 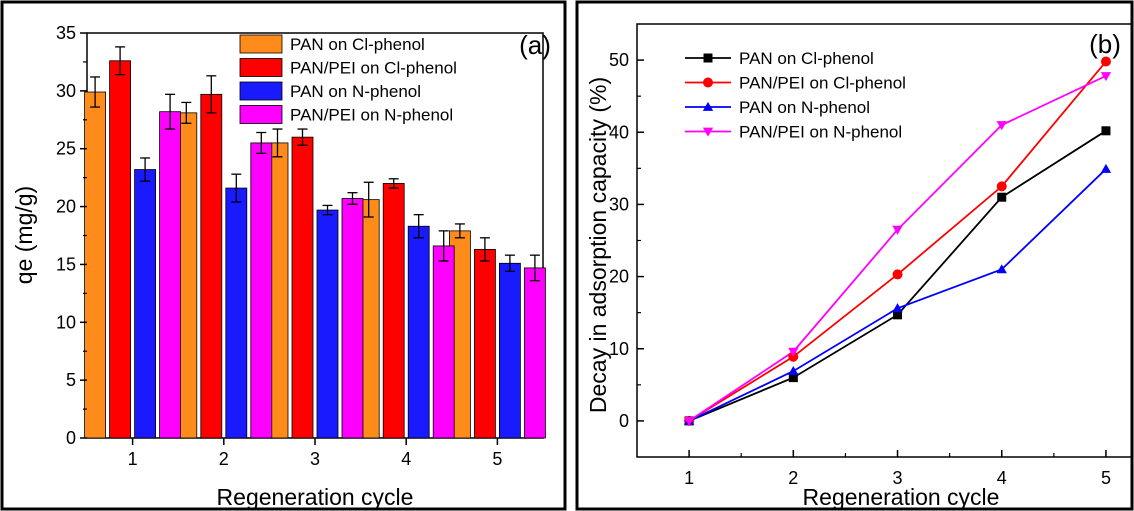 What do you see at coordinates (66, 264) in the screenshot?
I see `y-tick-label: 15` at bounding box center [66, 264].